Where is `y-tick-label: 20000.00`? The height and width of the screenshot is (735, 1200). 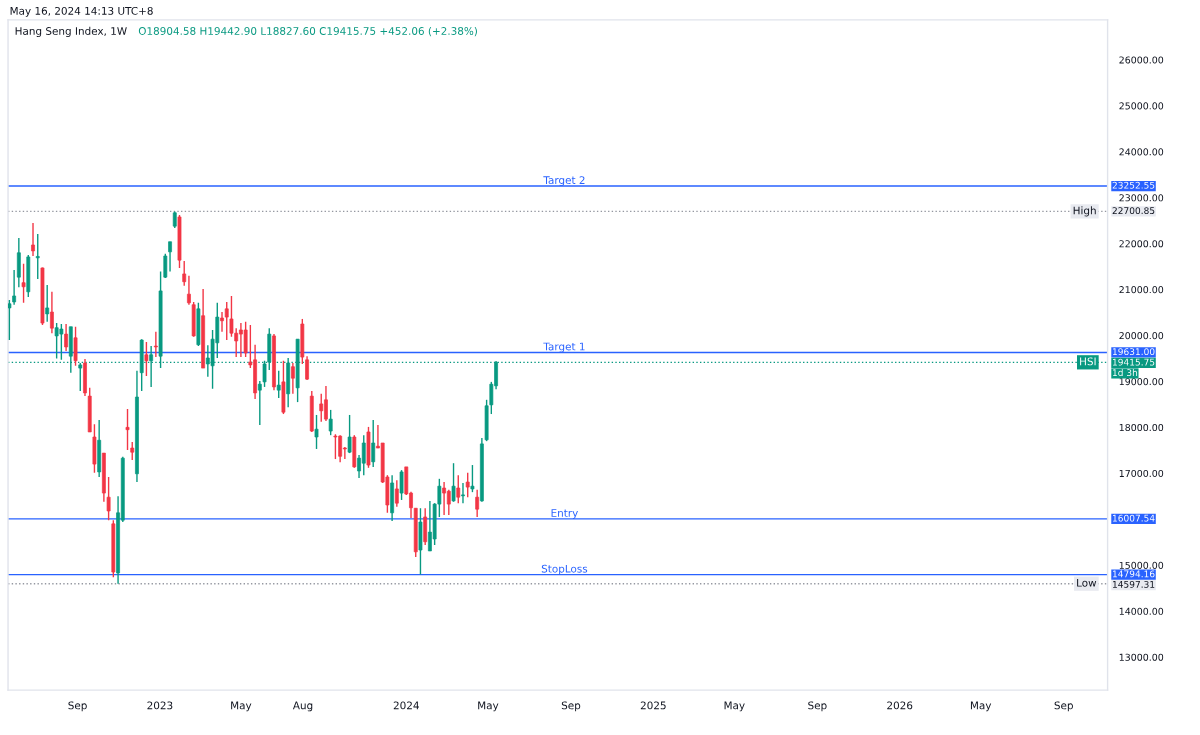
y-tick-label: 20000.00 is located at coordinates (1141, 336).